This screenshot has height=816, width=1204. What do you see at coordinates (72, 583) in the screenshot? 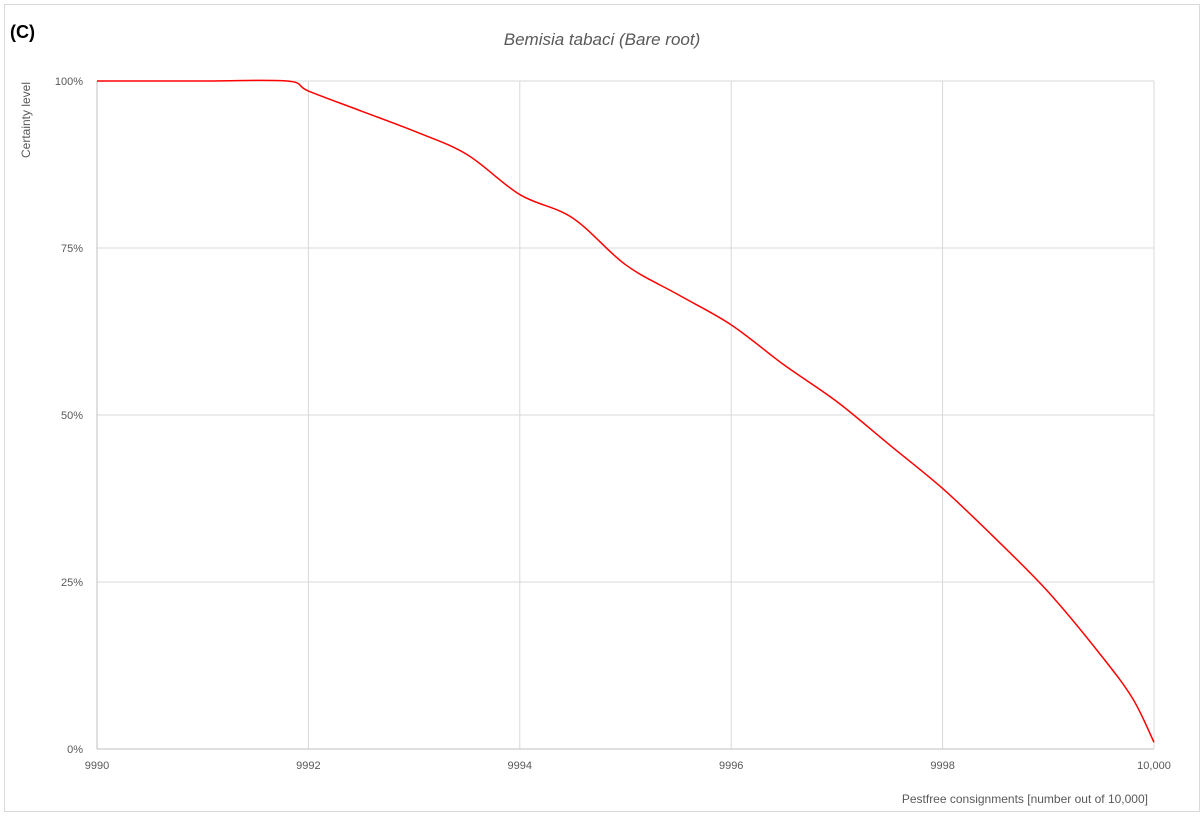
I see `y-tick-label: 25%` at bounding box center [72, 583].